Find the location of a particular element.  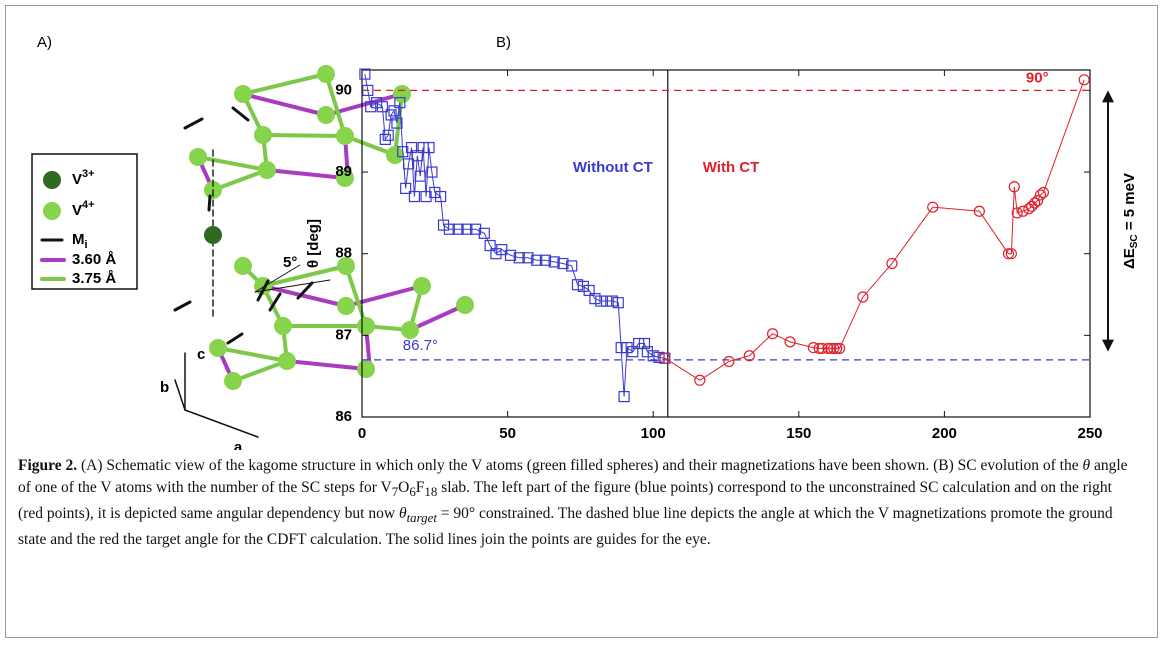

caption-label: Figure 2. is located at coordinates (48, 465).